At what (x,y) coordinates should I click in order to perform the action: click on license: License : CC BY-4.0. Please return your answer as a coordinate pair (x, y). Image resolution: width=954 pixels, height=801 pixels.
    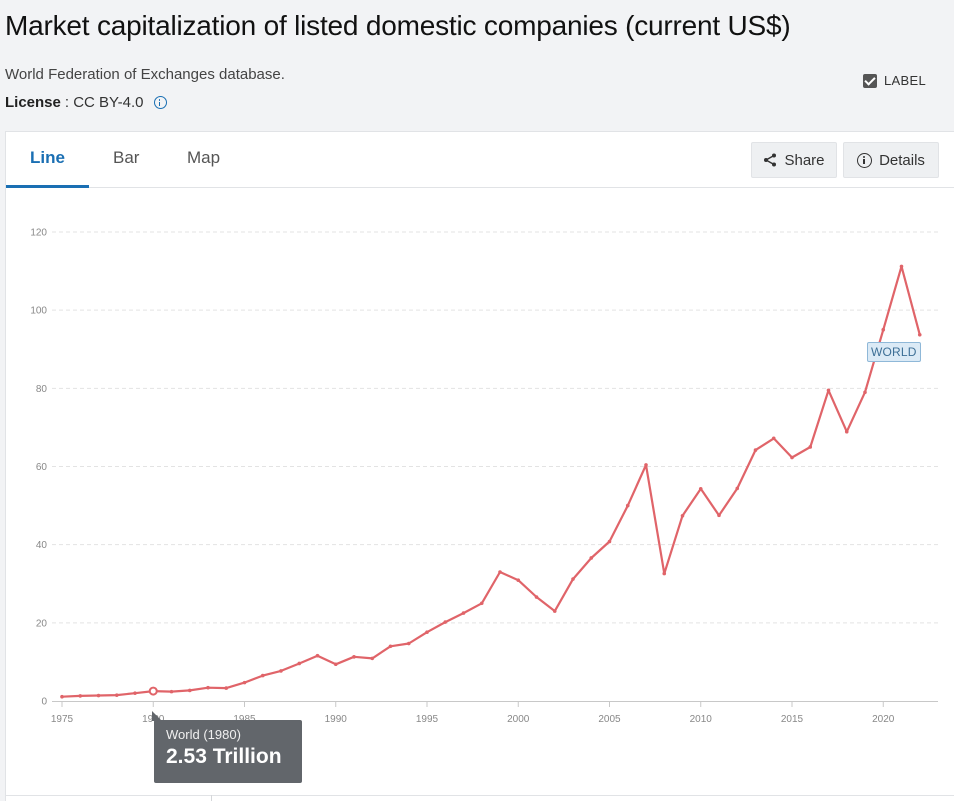
    Looking at the image, I should click on (86, 102).